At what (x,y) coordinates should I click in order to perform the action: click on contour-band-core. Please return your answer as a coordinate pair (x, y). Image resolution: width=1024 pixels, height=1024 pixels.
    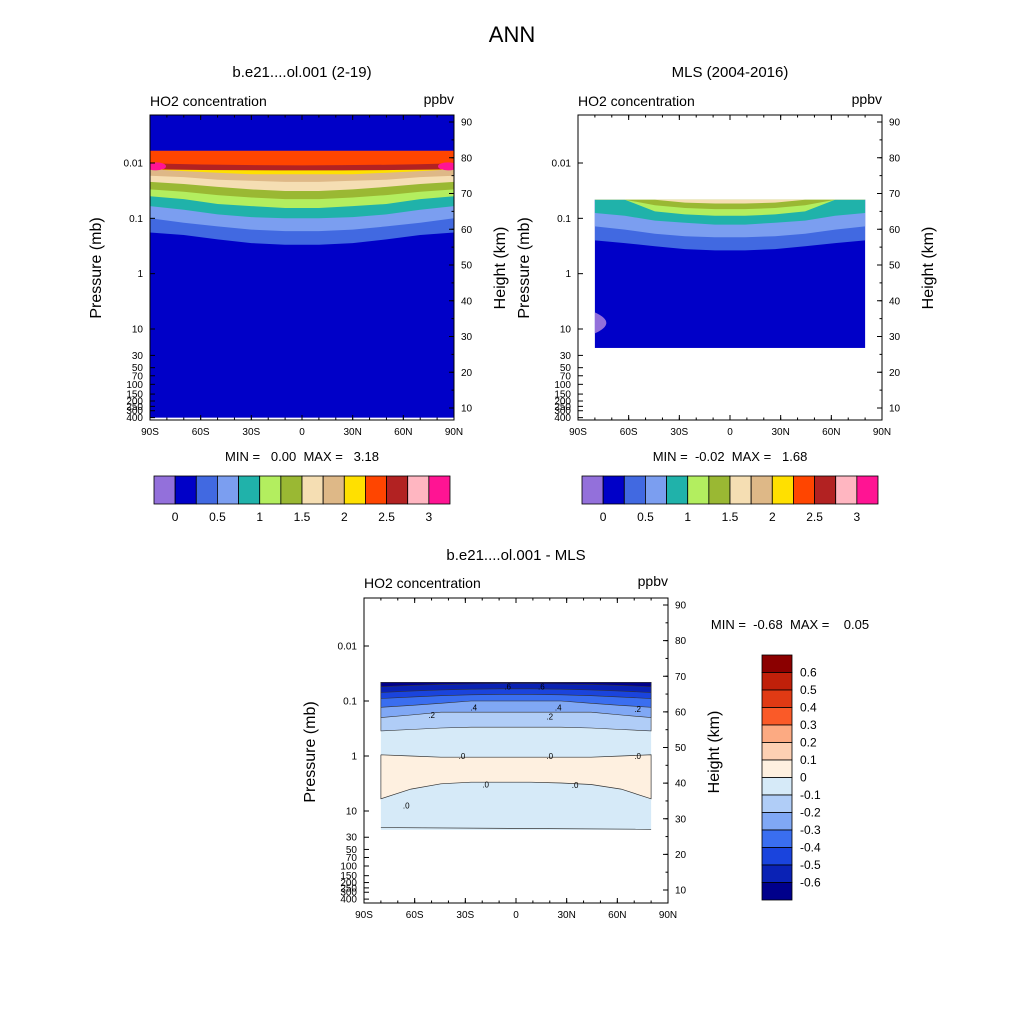
    Looking at the image, I should click on (302, 167).